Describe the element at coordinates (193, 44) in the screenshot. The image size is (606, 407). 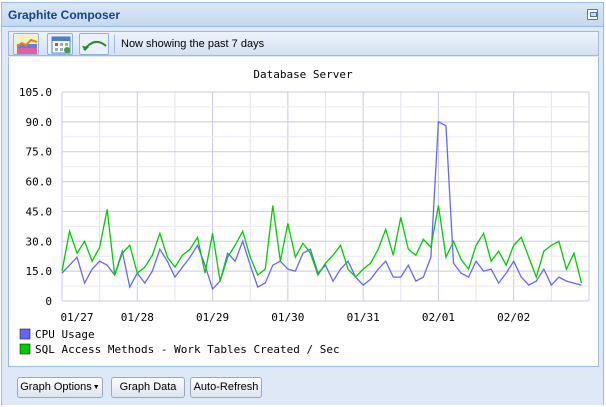
I see `time-range-status: Now showing the past 7 days` at that location.